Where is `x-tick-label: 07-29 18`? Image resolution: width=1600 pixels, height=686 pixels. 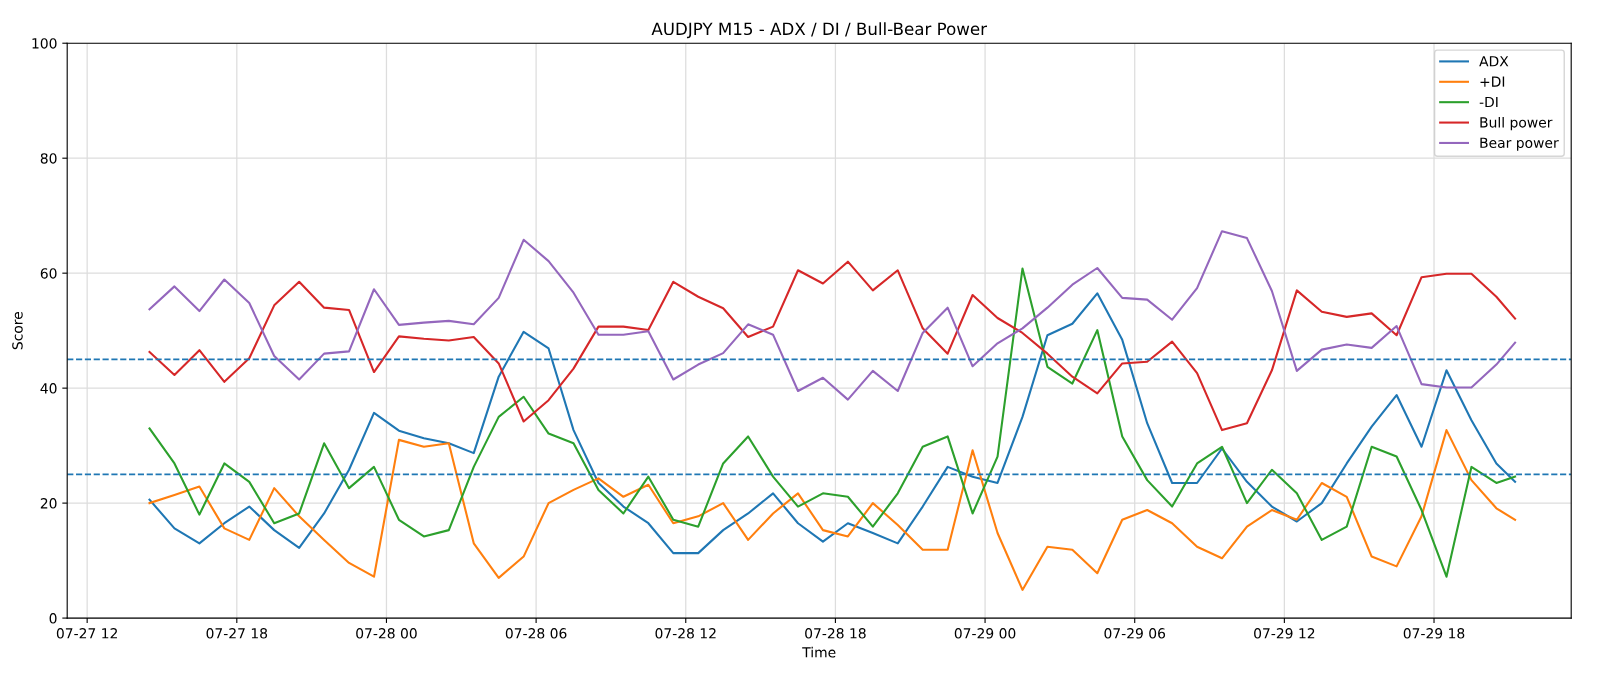
x-tick-label: 07-29 18 is located at coordinates (1434, 633).